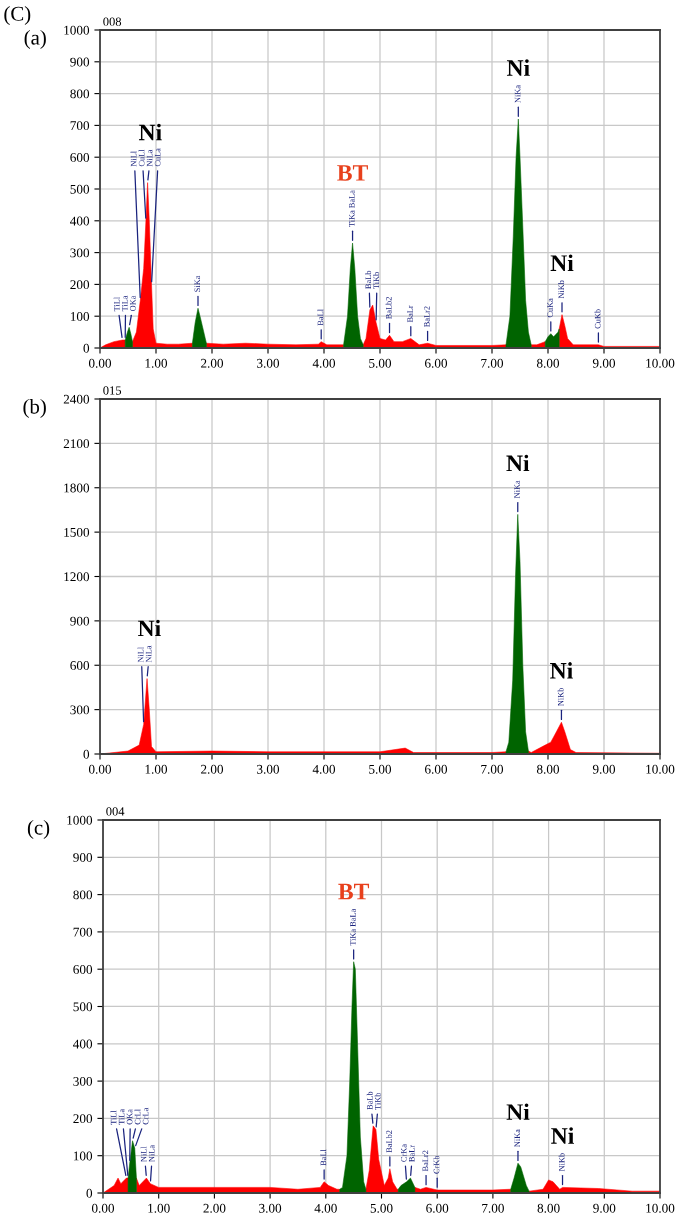 The width and height of the screenshot is (682, 1216). Describe the element at coordinates (112, 390) in the screenshot. I see `chart-subtitle: 015` at that location.